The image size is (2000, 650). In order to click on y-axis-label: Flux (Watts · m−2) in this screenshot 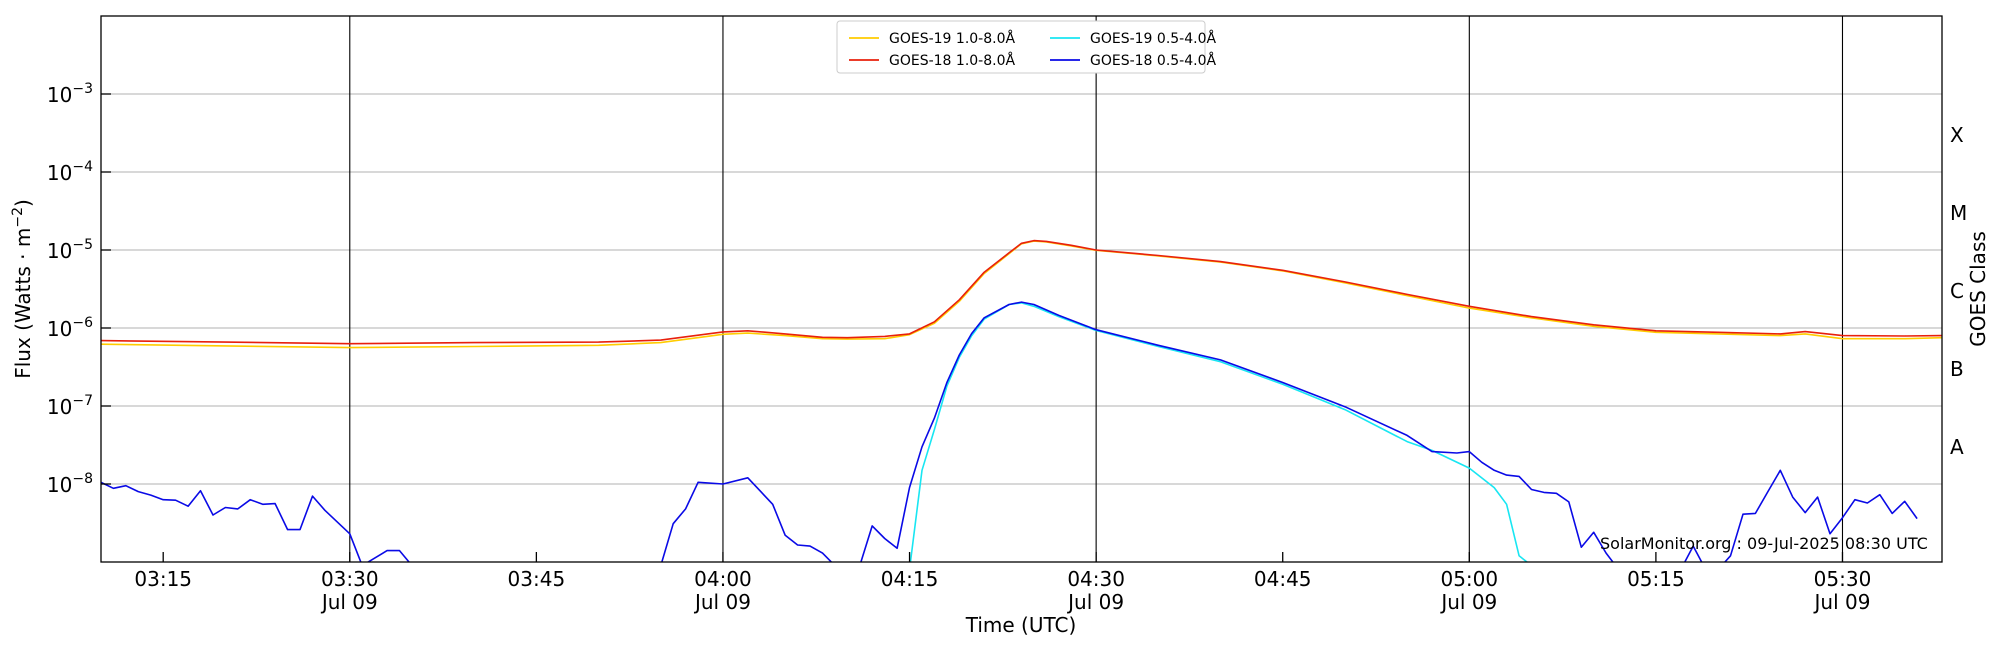, I will do `click(22, 289)`.